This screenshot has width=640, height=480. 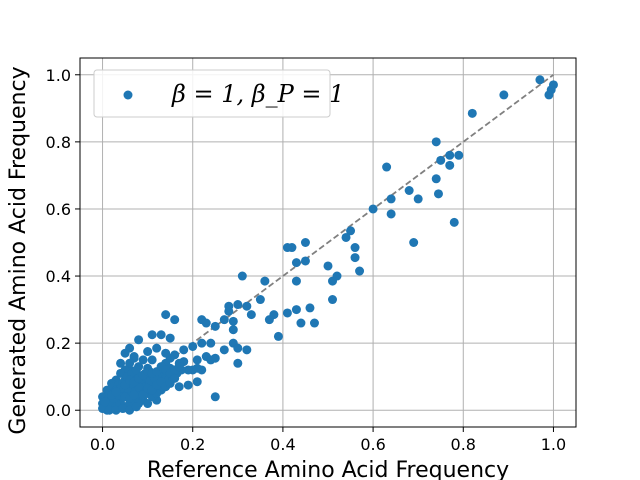 I want to click on y-tick-label: 1.0, so click(x=58, y=75).